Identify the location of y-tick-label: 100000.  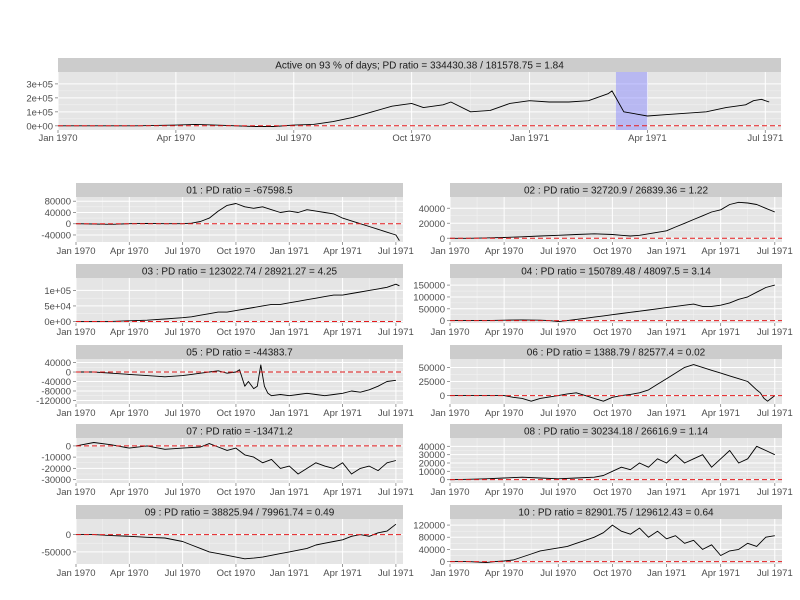
(429, 297).